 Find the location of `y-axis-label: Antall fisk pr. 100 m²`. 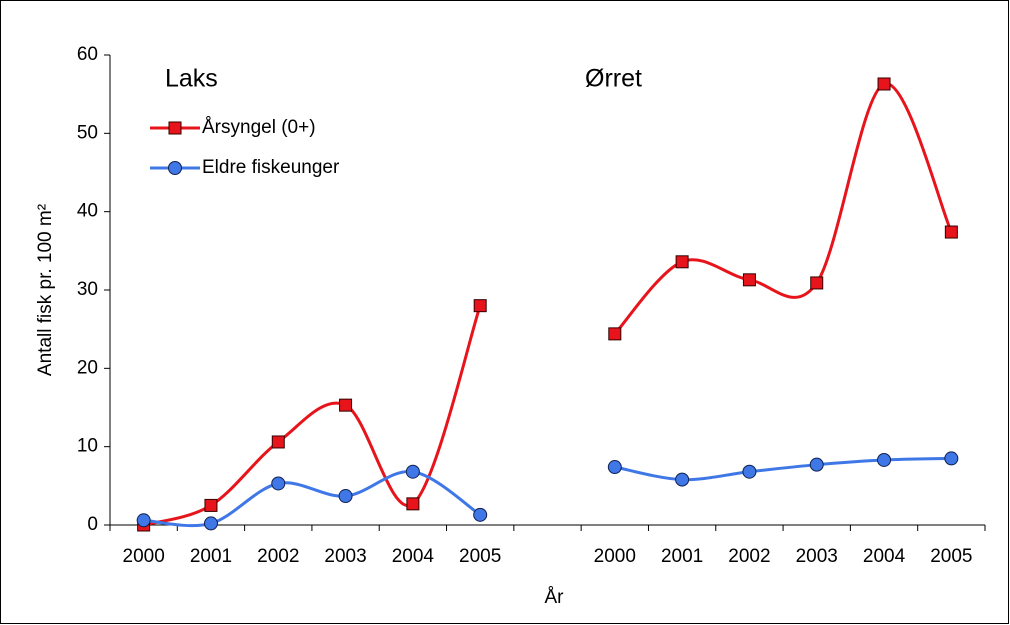

y-axis-label: Antall fisk pr. 100 m² is located at coordinates (45, 290).